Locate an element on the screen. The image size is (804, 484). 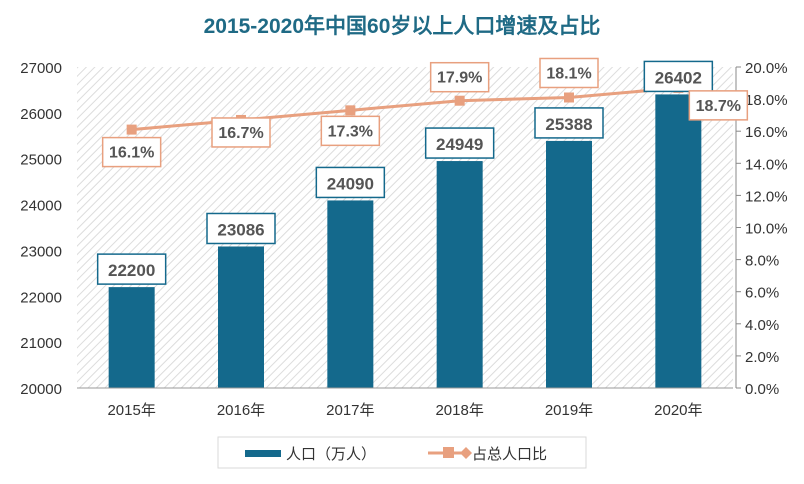
bar-data-label: 24949 is located at coordinates (459, 144).